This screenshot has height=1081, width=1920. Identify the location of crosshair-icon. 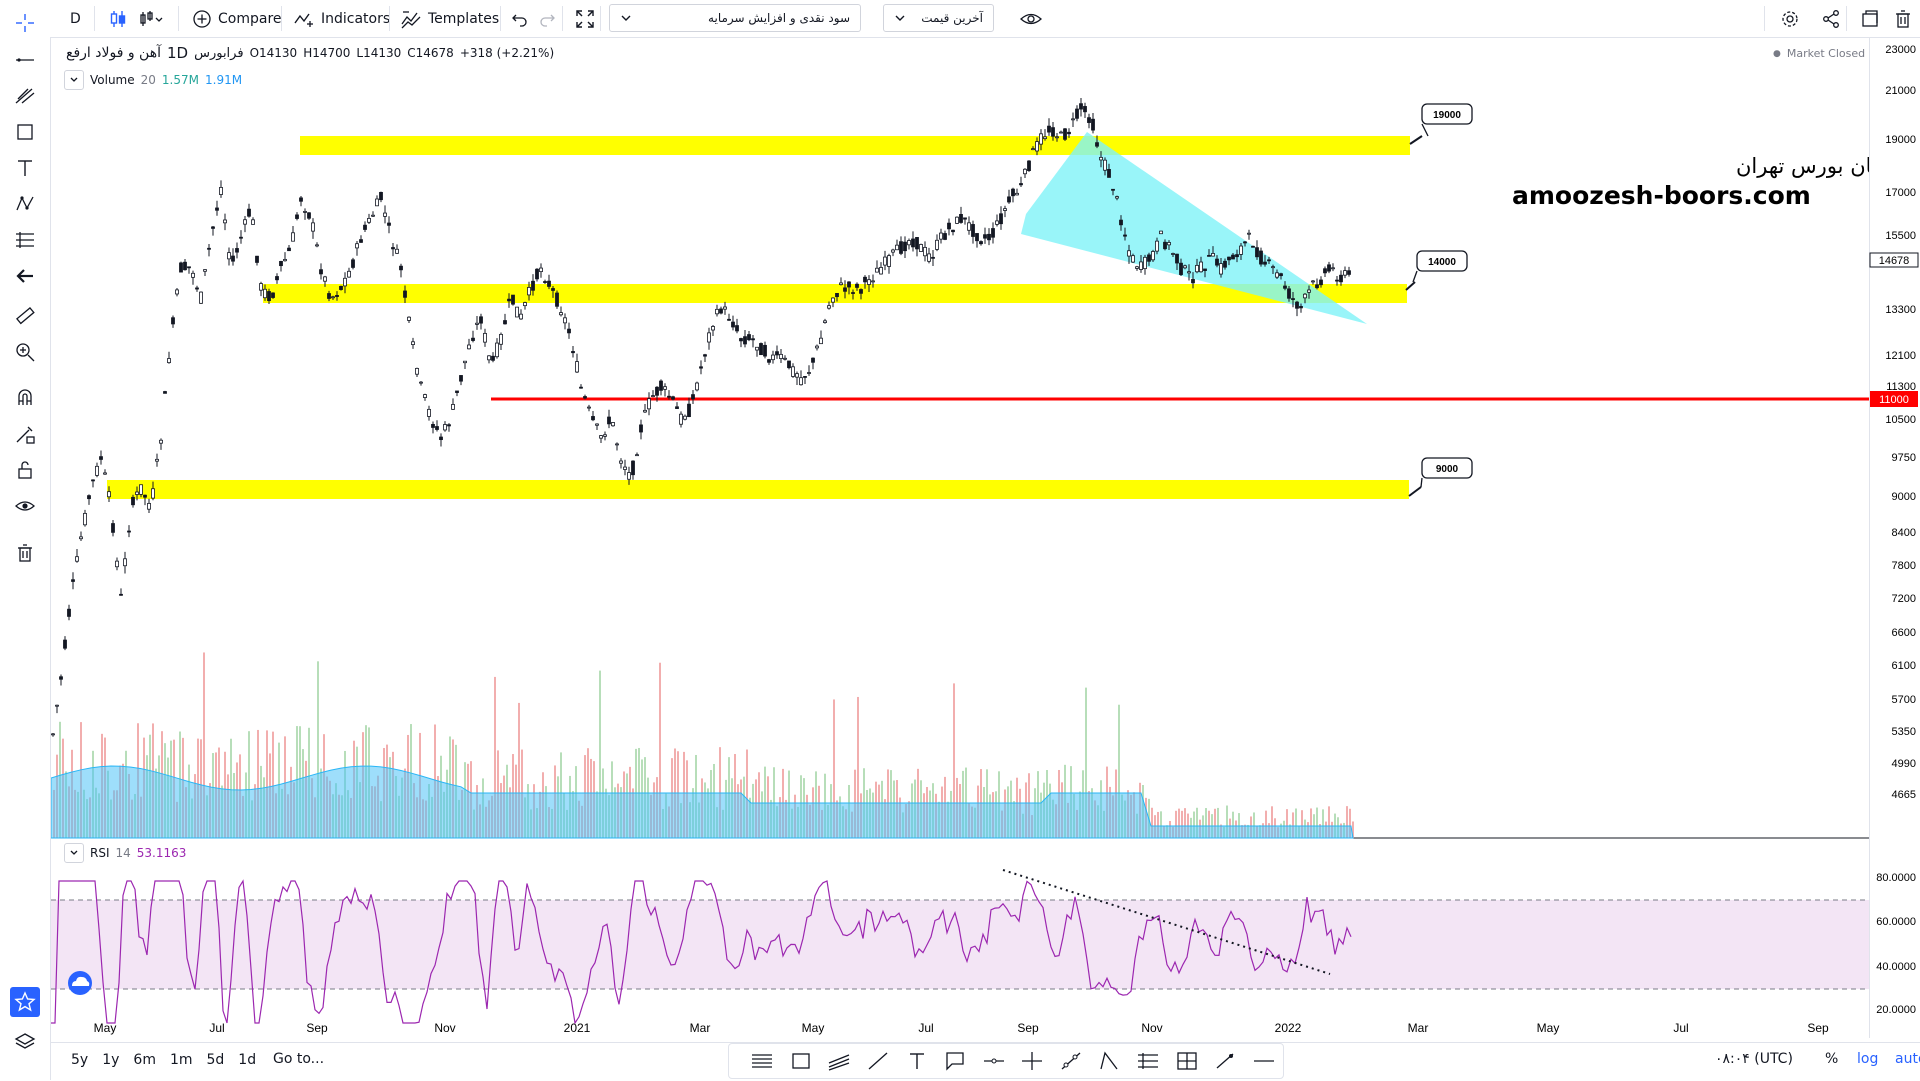
(25, 23).